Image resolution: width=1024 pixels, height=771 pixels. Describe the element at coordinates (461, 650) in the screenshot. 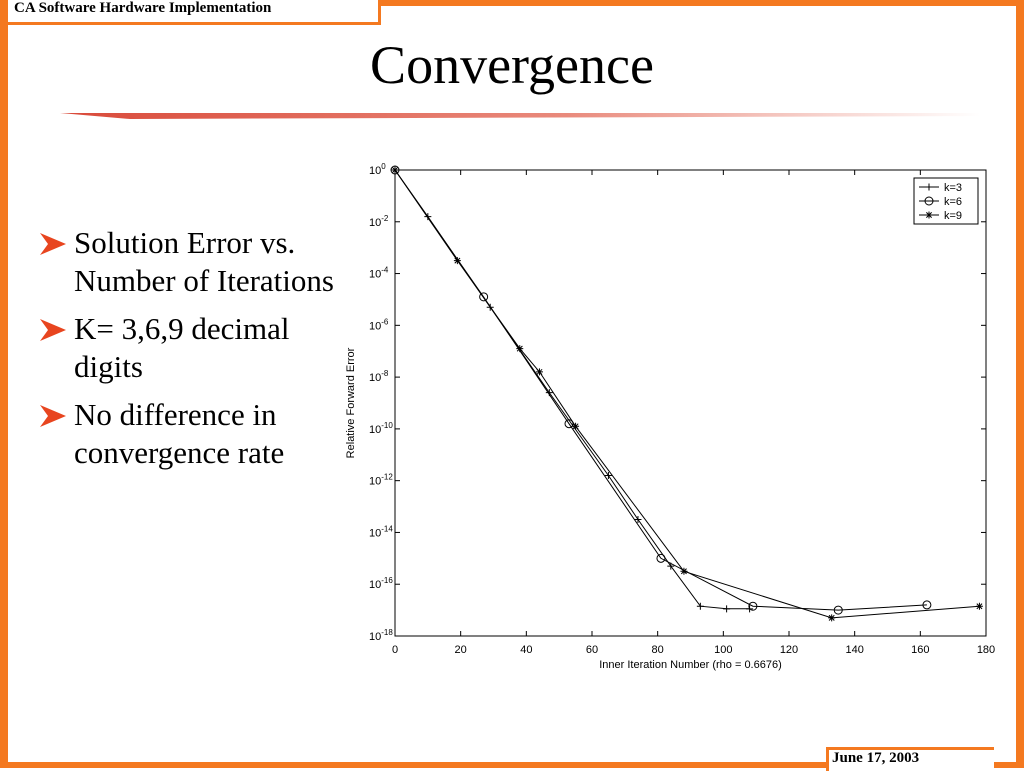

I see `x-tick-label: 20` at that location.